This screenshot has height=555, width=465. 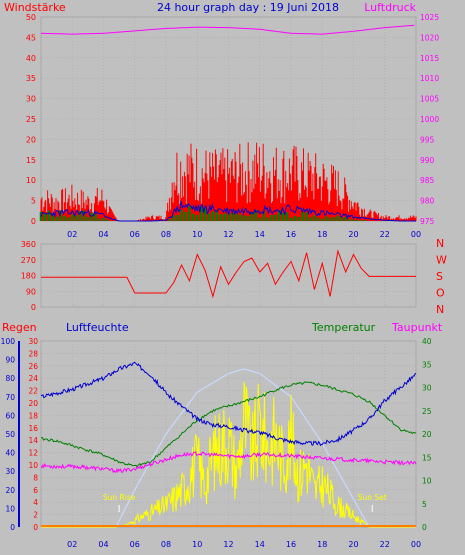 I want to click on humidity-tick-label: 90, so click(x=10, y=360).